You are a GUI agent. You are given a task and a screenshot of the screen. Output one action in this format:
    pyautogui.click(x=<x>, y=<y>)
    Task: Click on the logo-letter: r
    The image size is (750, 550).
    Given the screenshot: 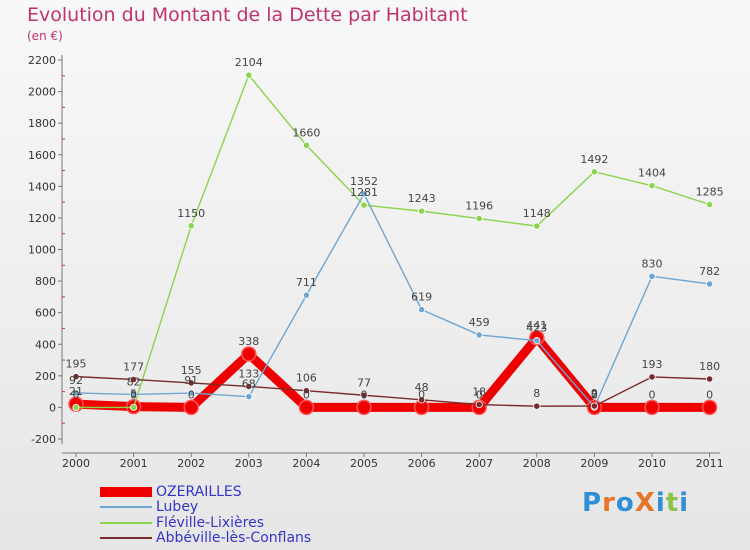 What is the action you would take?
    pyautogui.click(x=609, y=503)
    